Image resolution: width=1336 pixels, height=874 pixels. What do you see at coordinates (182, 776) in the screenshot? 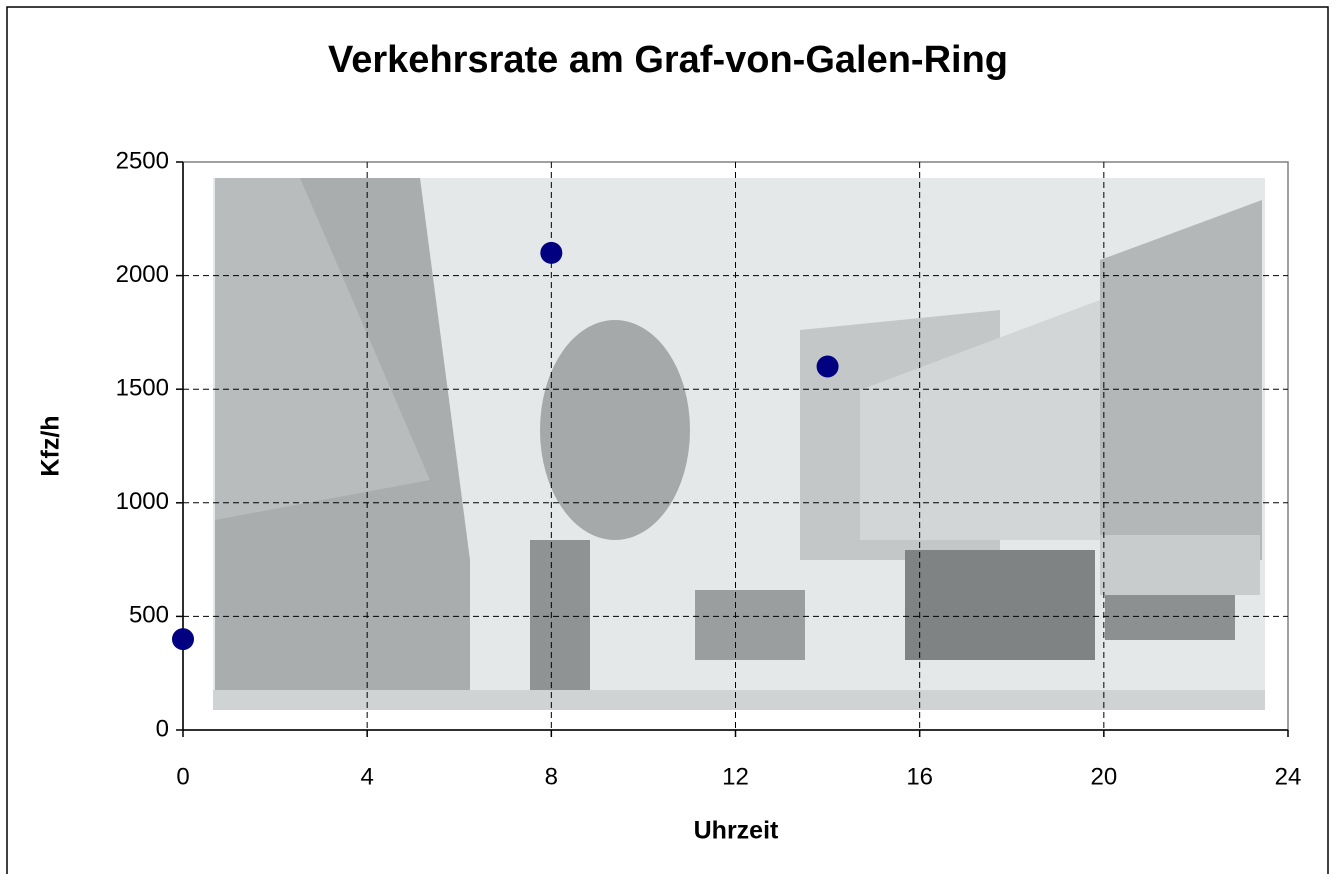
I see `x-tick-label: 0` at bounding box center [182, 776].